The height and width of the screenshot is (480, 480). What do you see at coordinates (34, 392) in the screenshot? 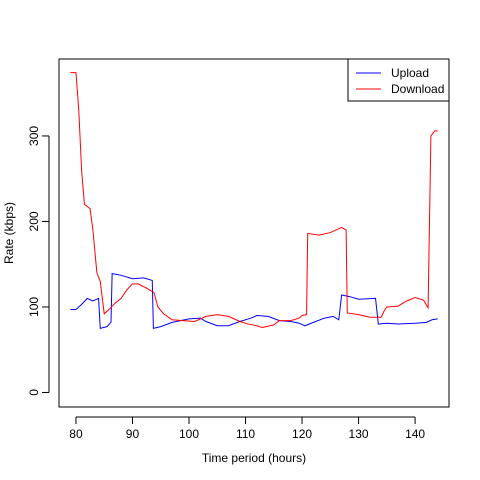
I see `y-tick-label: 0` at bounding box center [34, 392].